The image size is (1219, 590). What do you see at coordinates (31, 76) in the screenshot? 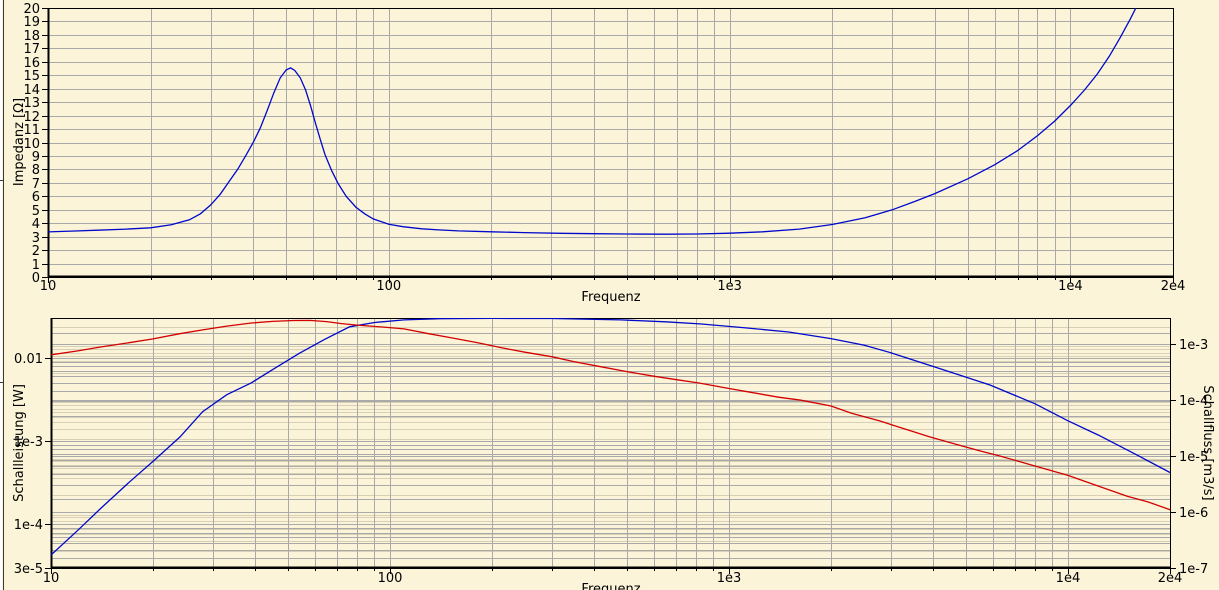
I see `svg-text: 15` at bounding box center [31, 76].